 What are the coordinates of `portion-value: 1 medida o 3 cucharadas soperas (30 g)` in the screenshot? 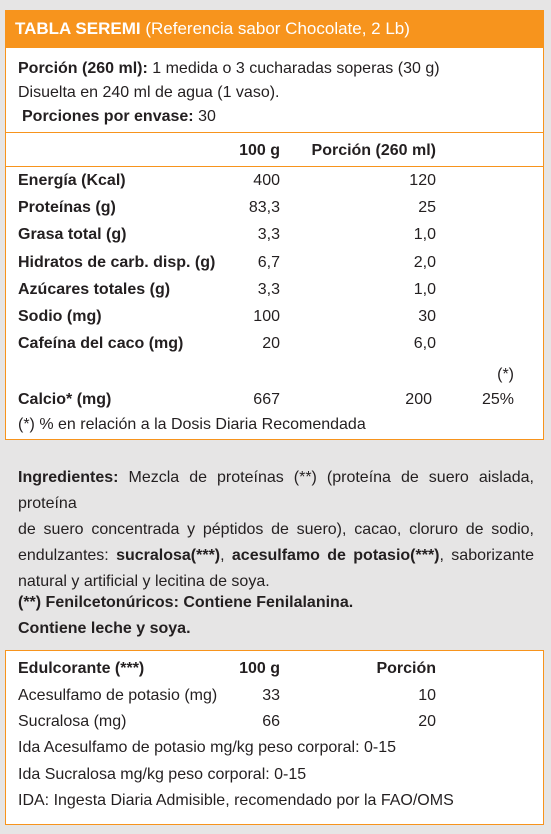 It's located at (293, 68).